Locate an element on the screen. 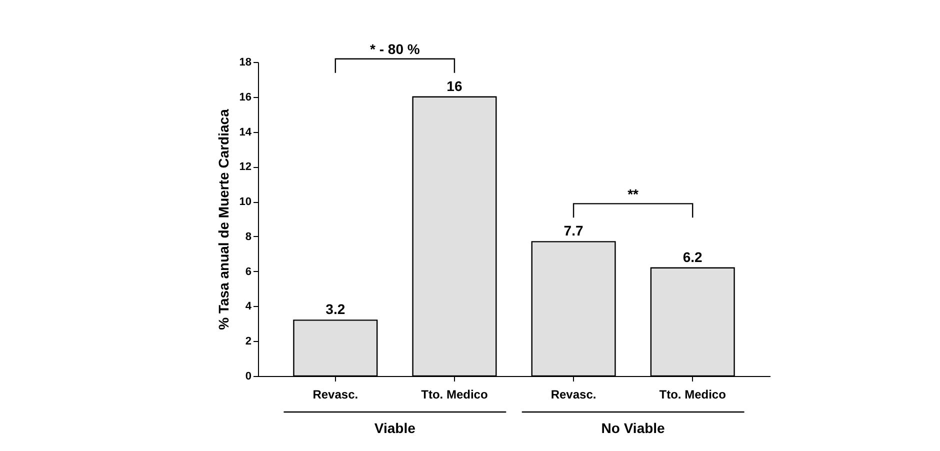  y-tick-label: 4 is located at coordinates (248, 306).